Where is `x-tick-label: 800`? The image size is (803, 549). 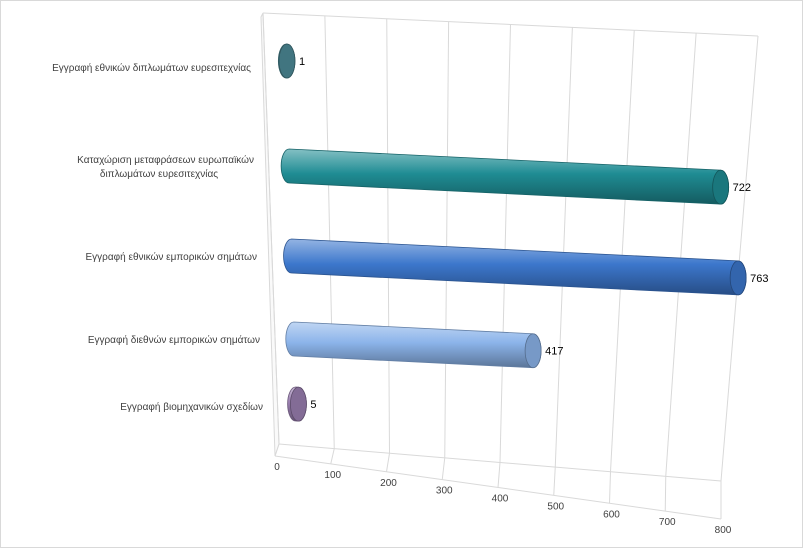 x-tick-label: 800 is located at coordinates (723, 530).